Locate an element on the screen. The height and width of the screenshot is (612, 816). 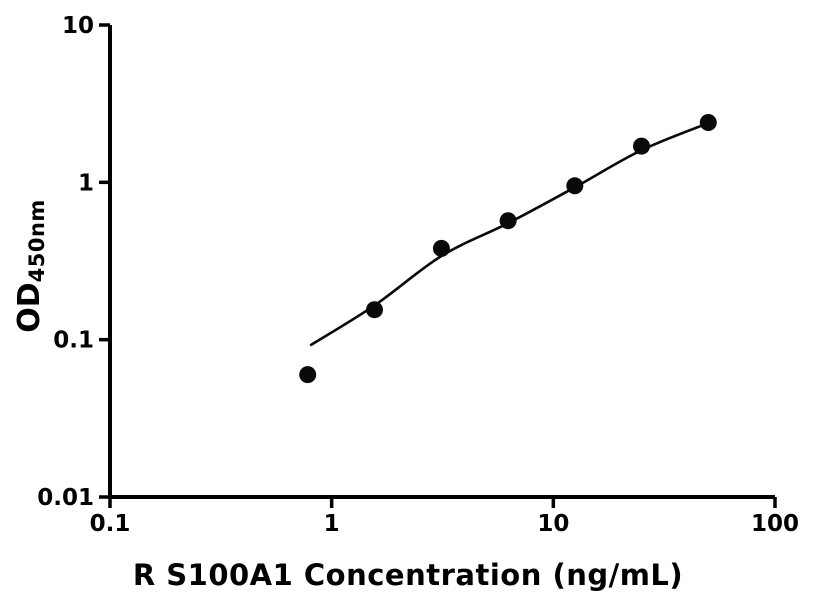
y-axis-title-subscript: 450nm is located at coordinates (37, 241).